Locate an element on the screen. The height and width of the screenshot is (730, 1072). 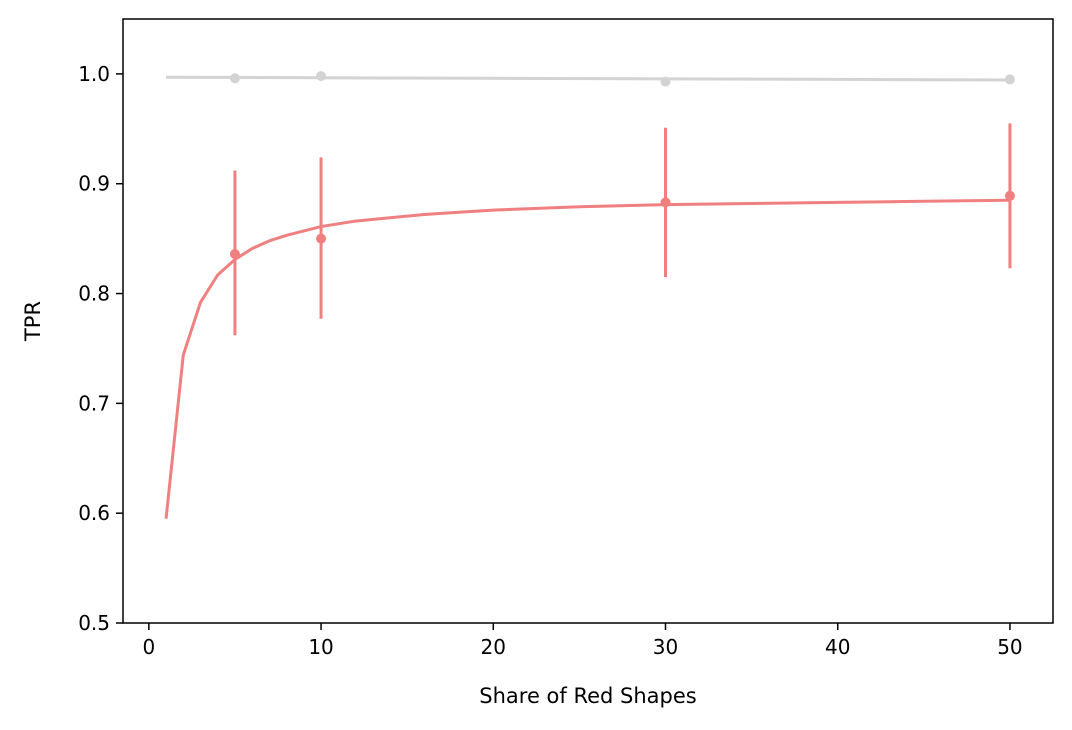
x-axis-label: Share of Red Shapes is located at coordinates (587, 696).